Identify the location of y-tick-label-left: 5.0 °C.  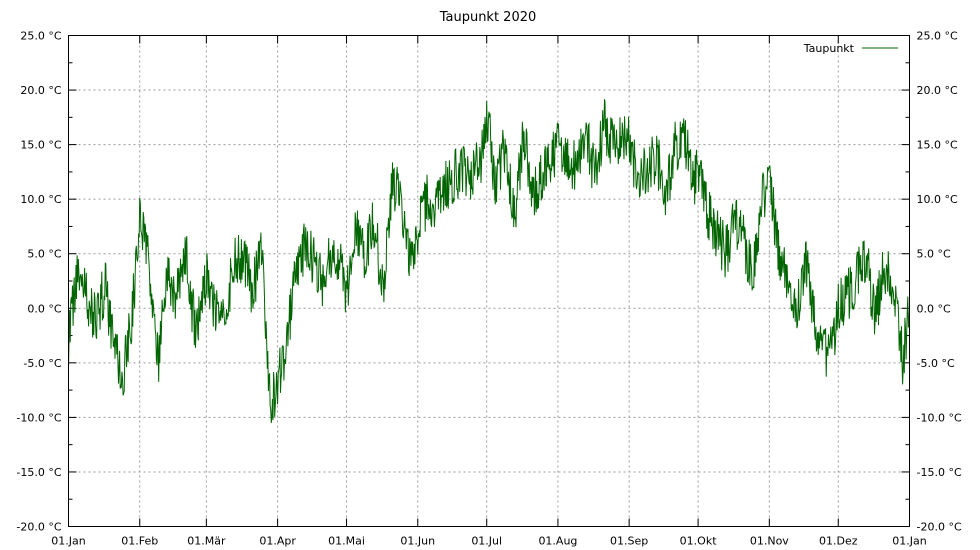
(44, 254).